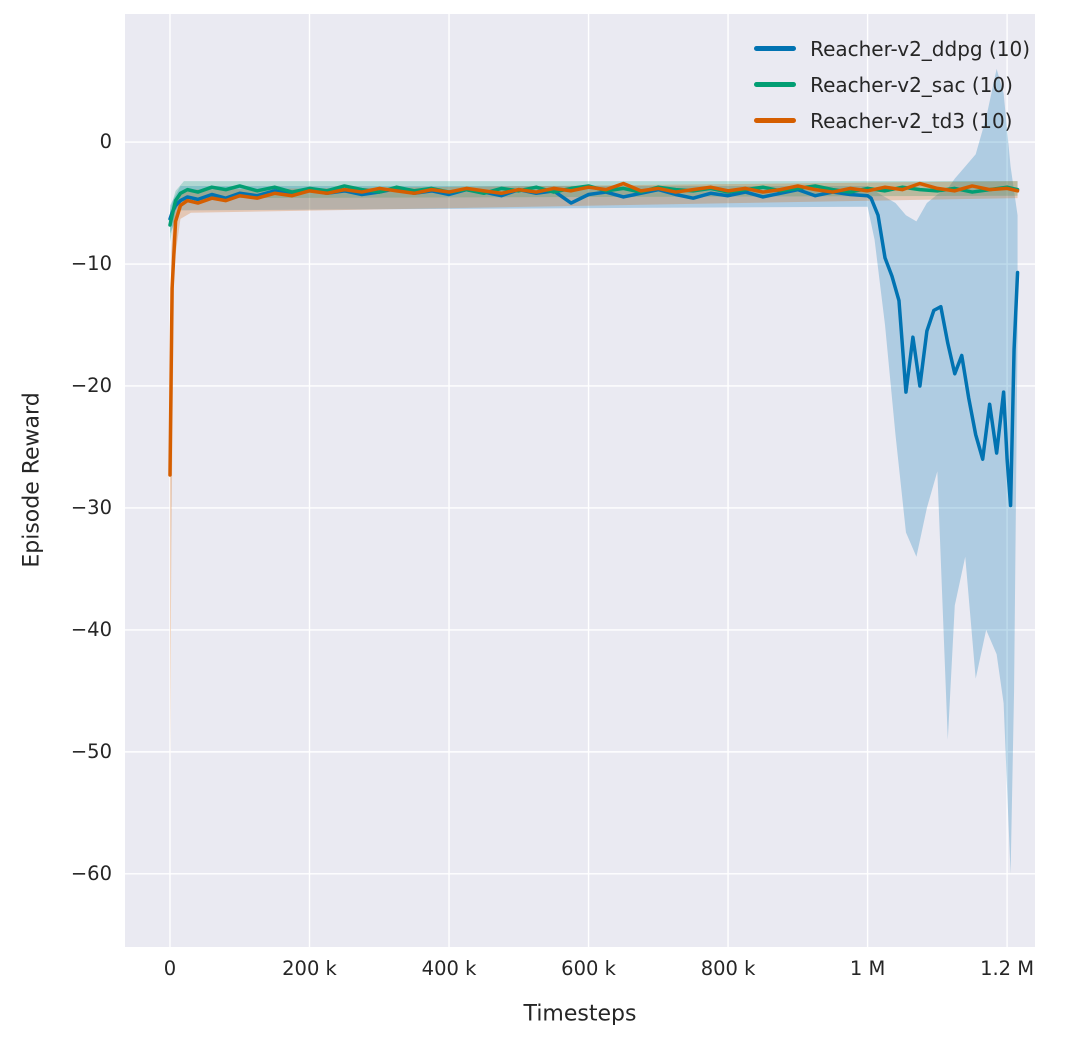 The width and height of the screenshot is (1076, 1049). I want to click on legend-item-ddpg: Reacher-v2_ddpg (10), so click(892, 48).